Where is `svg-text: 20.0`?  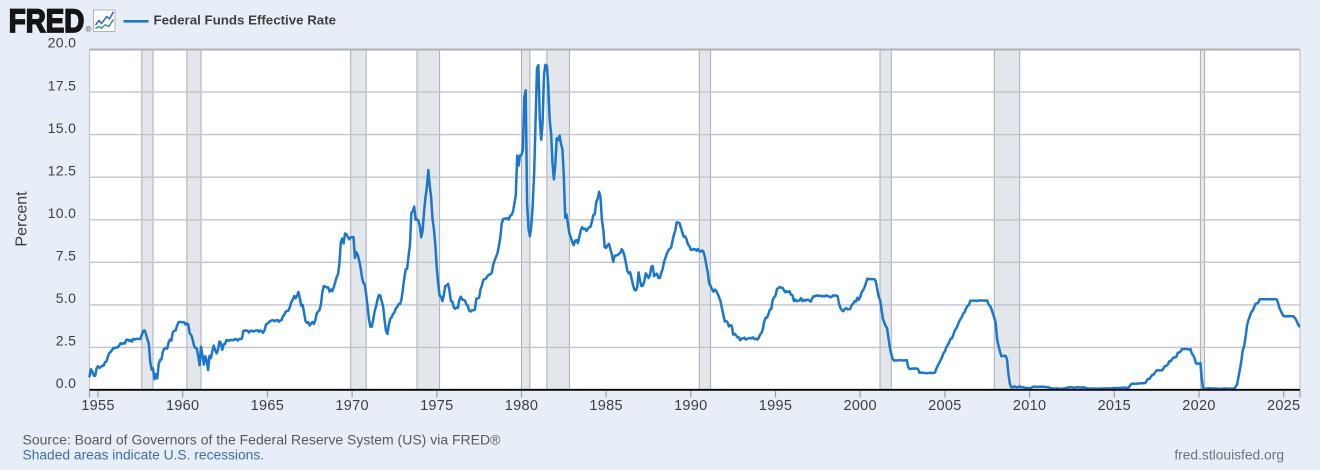 svg-text: 20.0 is located at coordinates (62, 43).